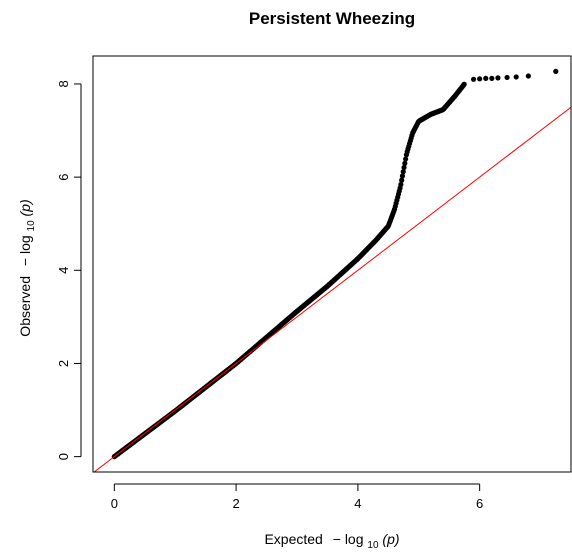 Image resolution: width=572 pixels, height=552 pixels. What do you see at coordinates (297, 497) in the screenshot?
I see `x-axis: 0 2 4 6` at bounding box center [297, 497].